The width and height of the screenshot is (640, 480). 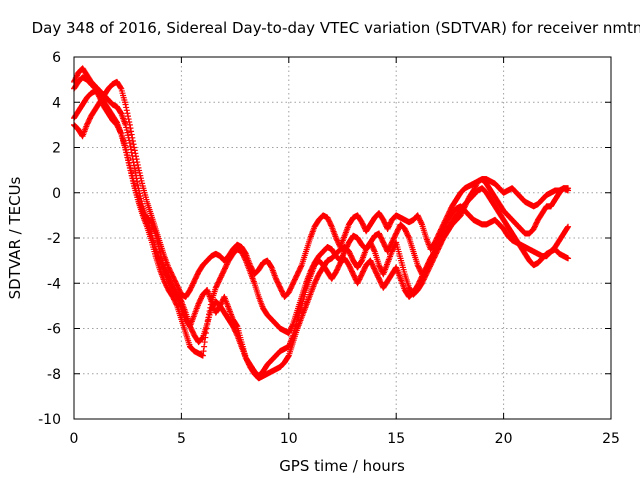 What do you see at coordinates (345, 439) in the screenshot?
I see `x-tick-labels: 0 5 10 15 20 25` at bounding box center [345, 439].